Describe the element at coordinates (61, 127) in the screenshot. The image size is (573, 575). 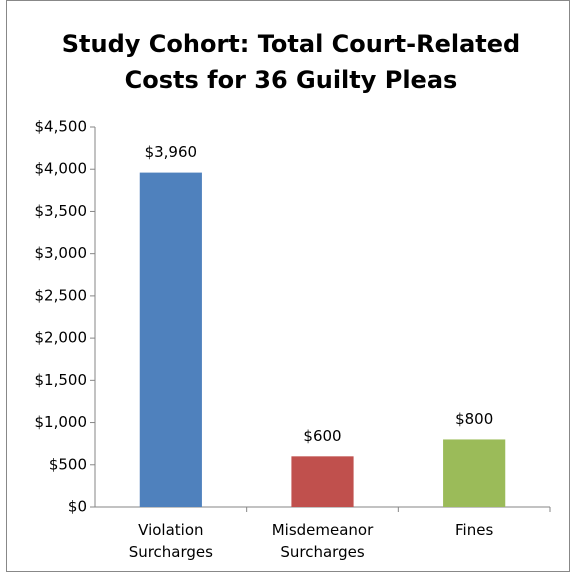
I see `y-tick-label: $4,500` at that location.